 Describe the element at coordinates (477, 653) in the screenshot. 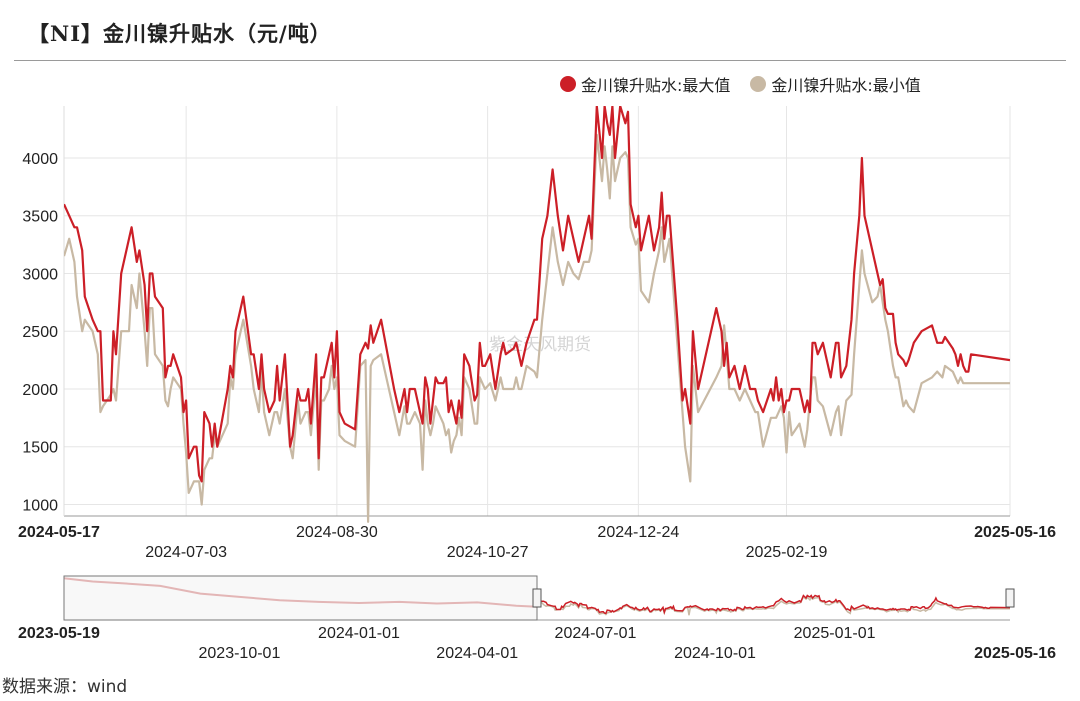

I see `navigator-tick-label: 2024-04-01` at that location.